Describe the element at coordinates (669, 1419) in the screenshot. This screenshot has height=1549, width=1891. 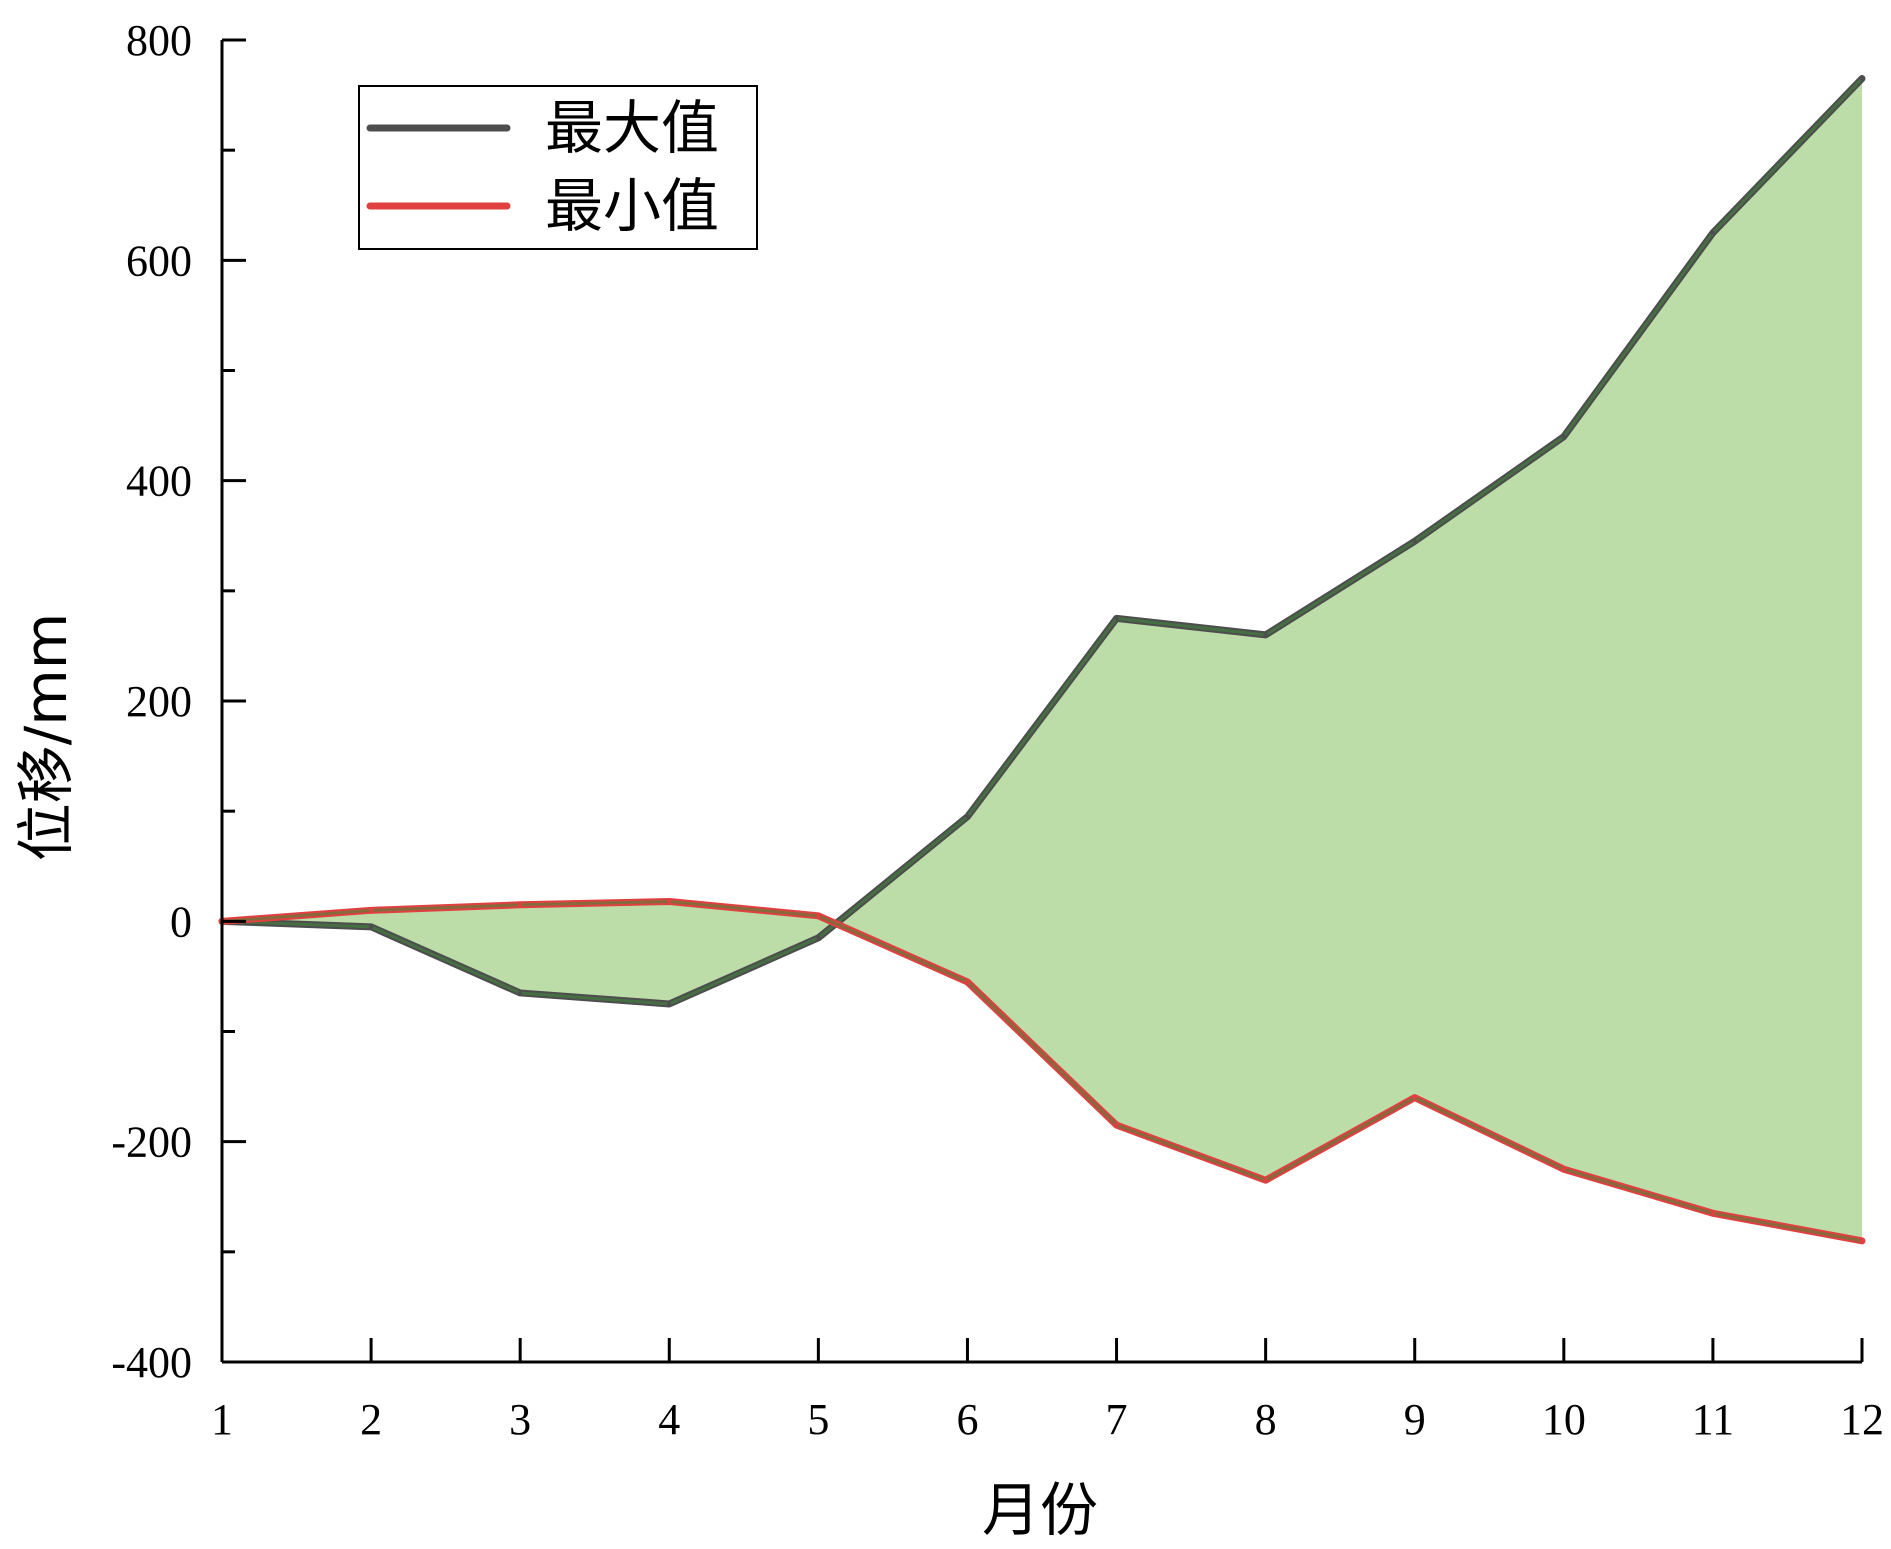
I see `x-tick-label: 4` at that location.